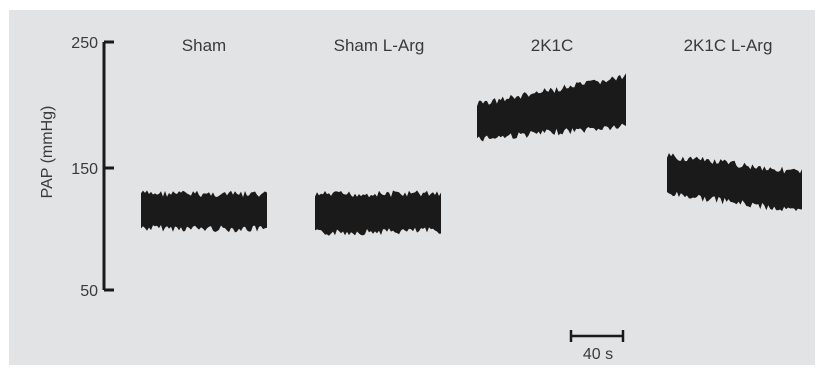 The width and height of the screenshot is (822, 372). Describe the element at coordinates (204, 211) in the screenshot. I see `trace-sham` at that location.